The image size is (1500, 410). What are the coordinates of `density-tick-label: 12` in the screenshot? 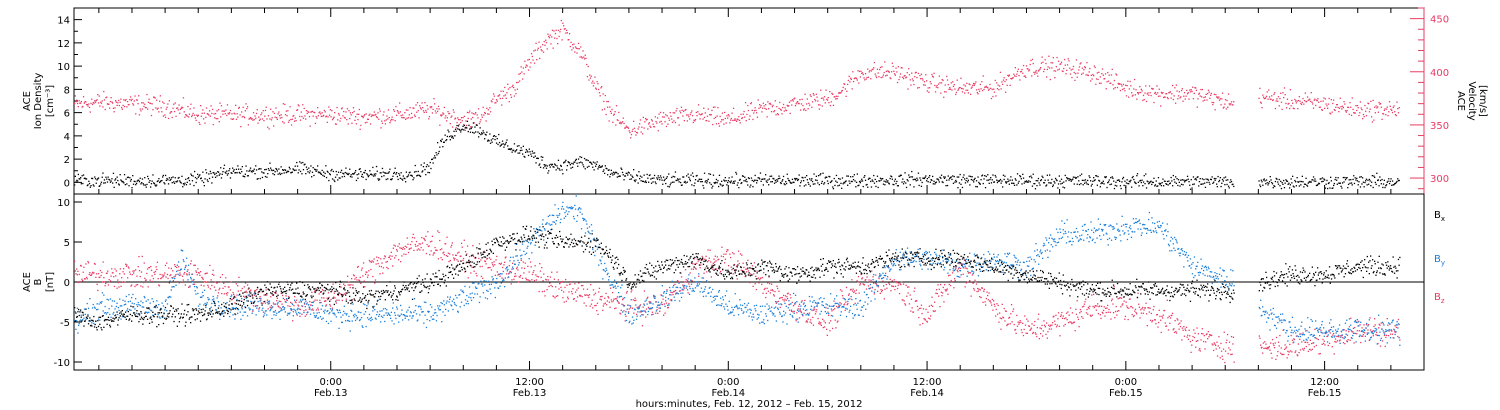 It's located at (63, 44).